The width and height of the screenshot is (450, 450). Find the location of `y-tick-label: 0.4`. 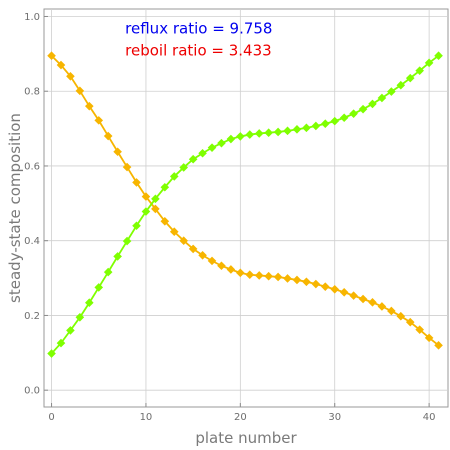

y-tick-label: 0.4 is located at coordinates (32, 241).